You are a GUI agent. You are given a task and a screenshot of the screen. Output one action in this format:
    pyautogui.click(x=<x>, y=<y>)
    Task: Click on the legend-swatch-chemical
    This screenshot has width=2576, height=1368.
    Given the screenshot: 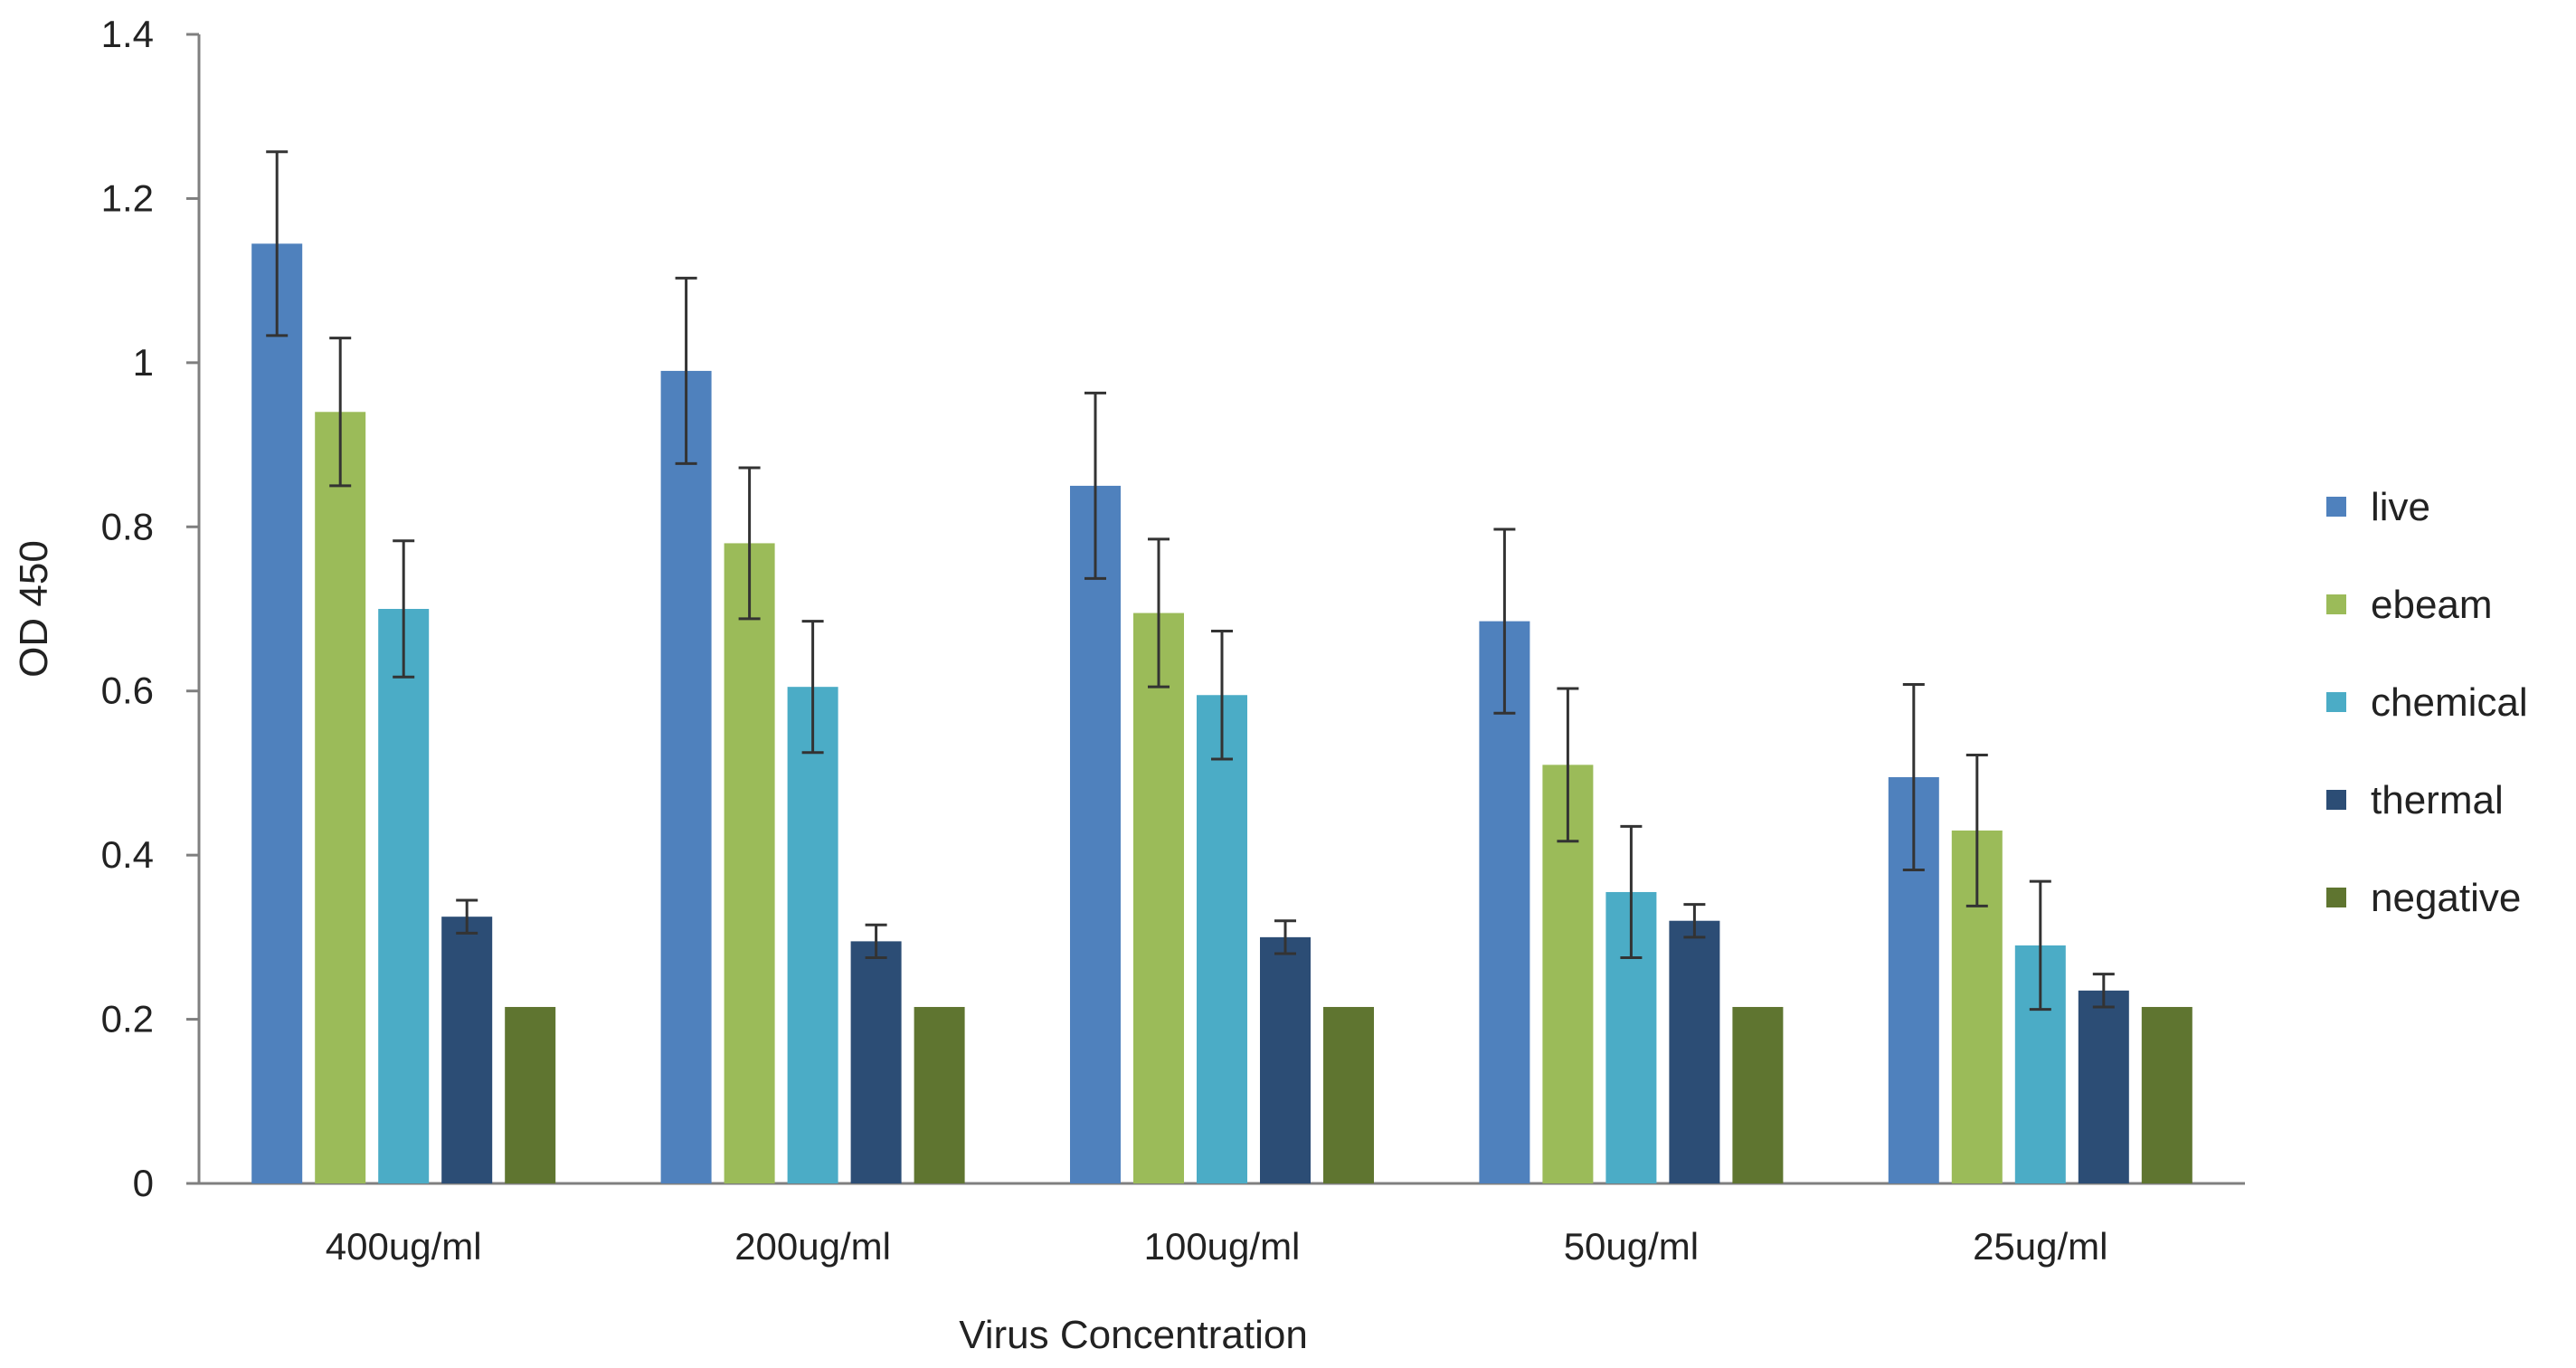 What is the action you would take?
    pyautogui.click(x=2336, y=702)
    